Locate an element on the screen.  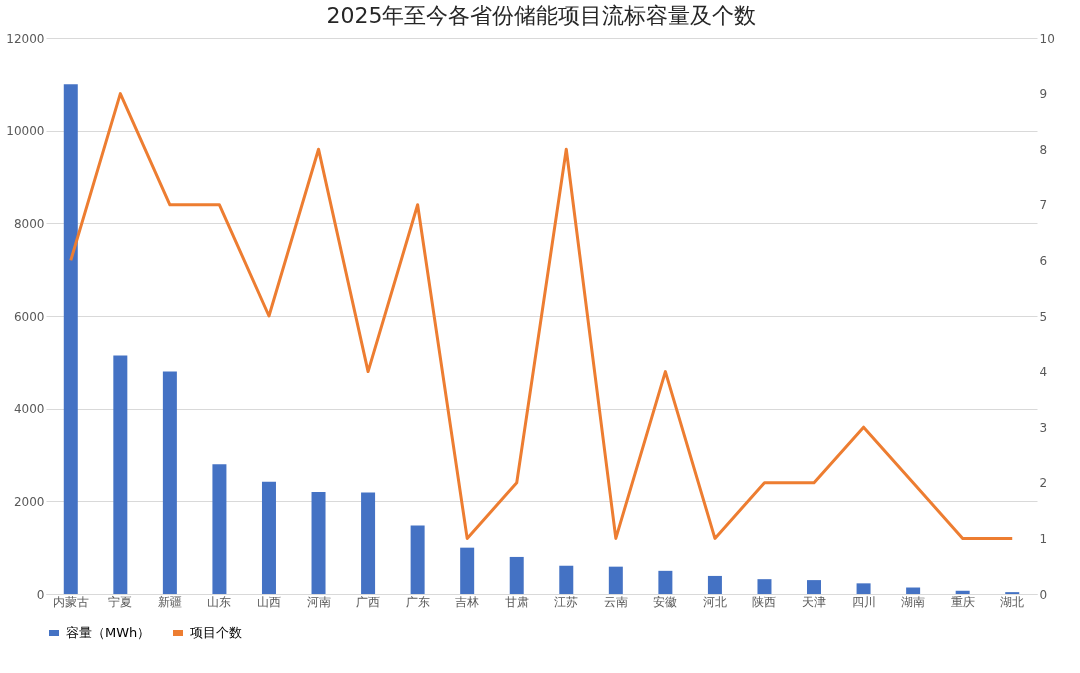
x-tick-label: 湖北 is located at coordinates (1012, 601).